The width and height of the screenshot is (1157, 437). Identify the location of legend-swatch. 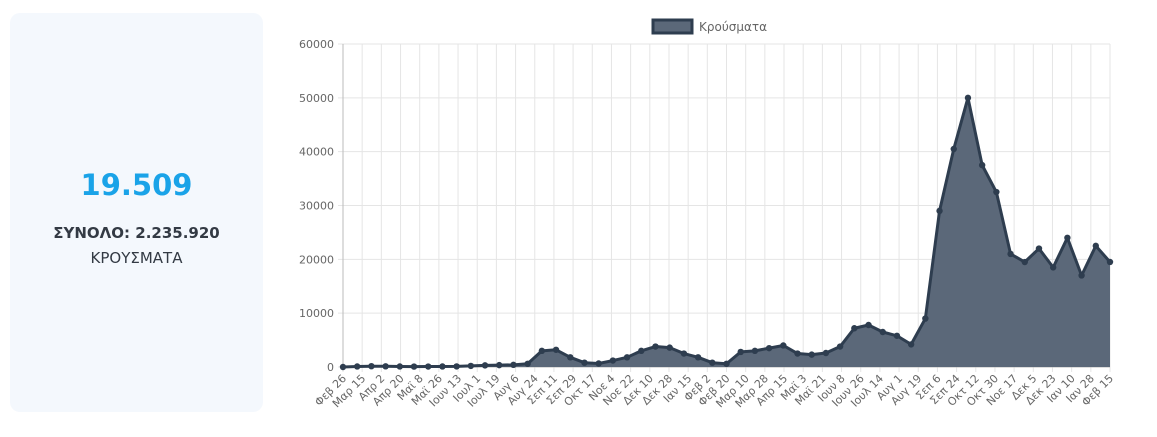
(672, 26).